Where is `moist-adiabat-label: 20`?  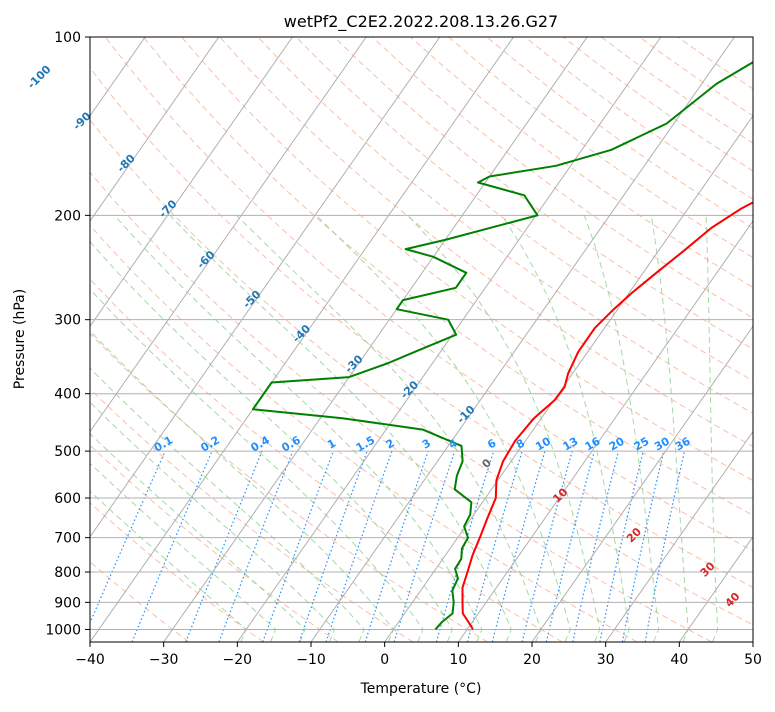
moist-adiabat-label: 20 is located at coordinates (634, 535).